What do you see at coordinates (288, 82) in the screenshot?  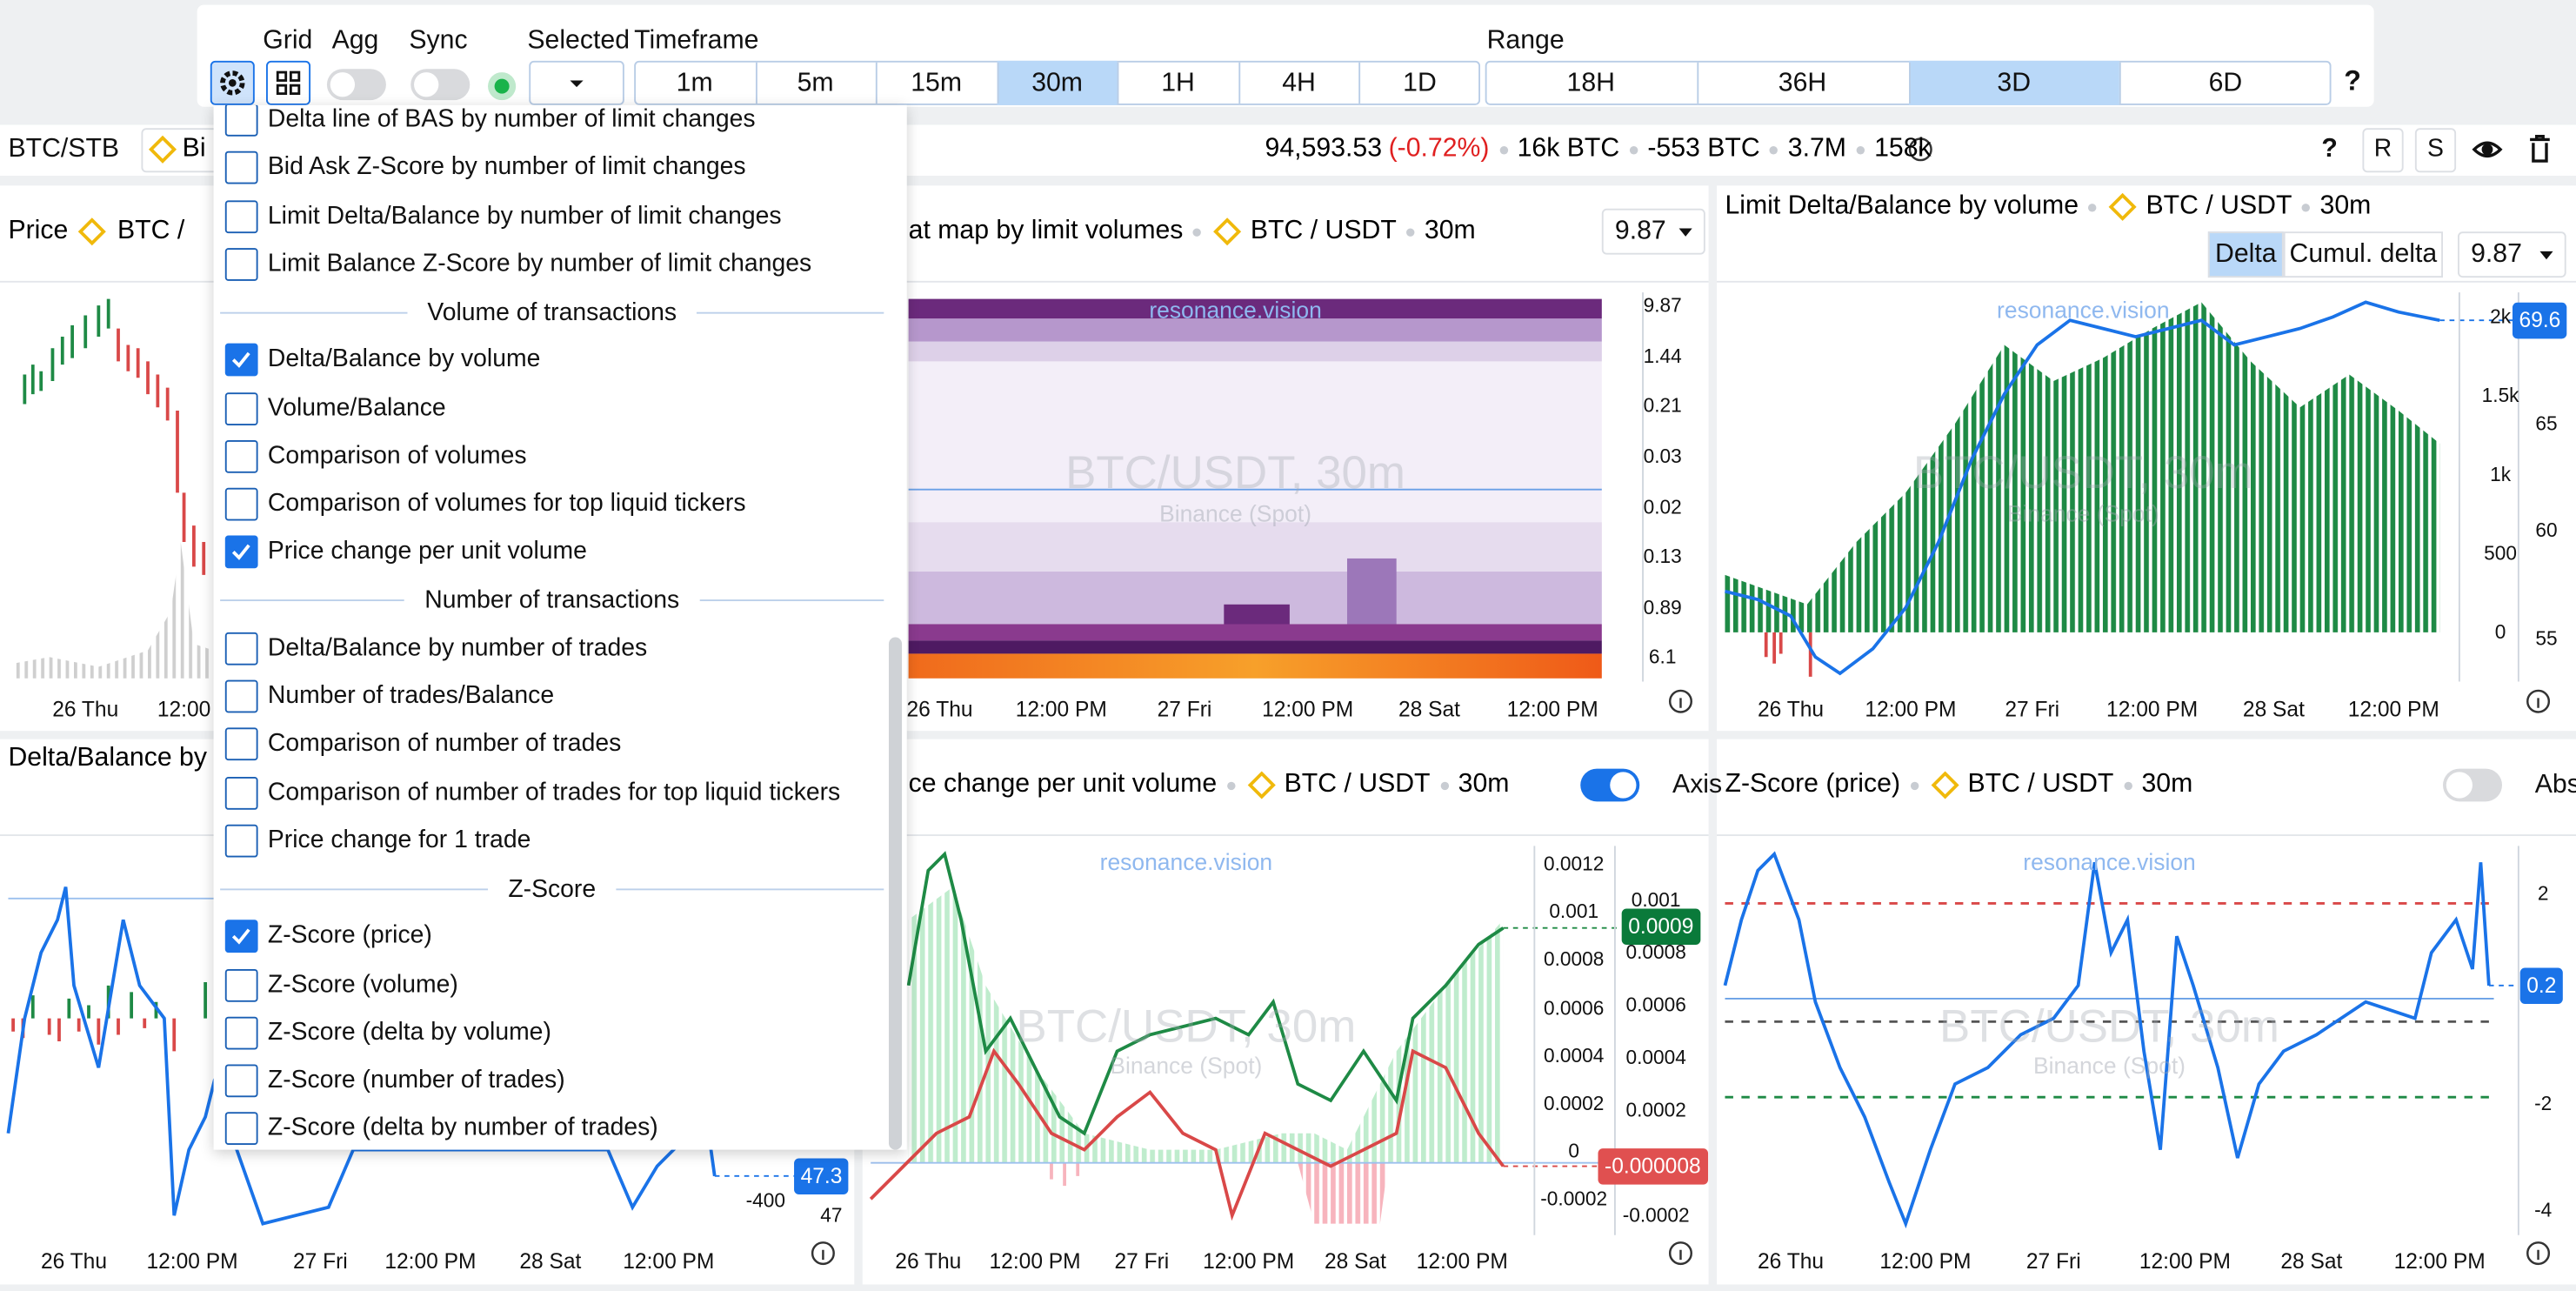 I see `grid-button` at bounding box center [288, 82].